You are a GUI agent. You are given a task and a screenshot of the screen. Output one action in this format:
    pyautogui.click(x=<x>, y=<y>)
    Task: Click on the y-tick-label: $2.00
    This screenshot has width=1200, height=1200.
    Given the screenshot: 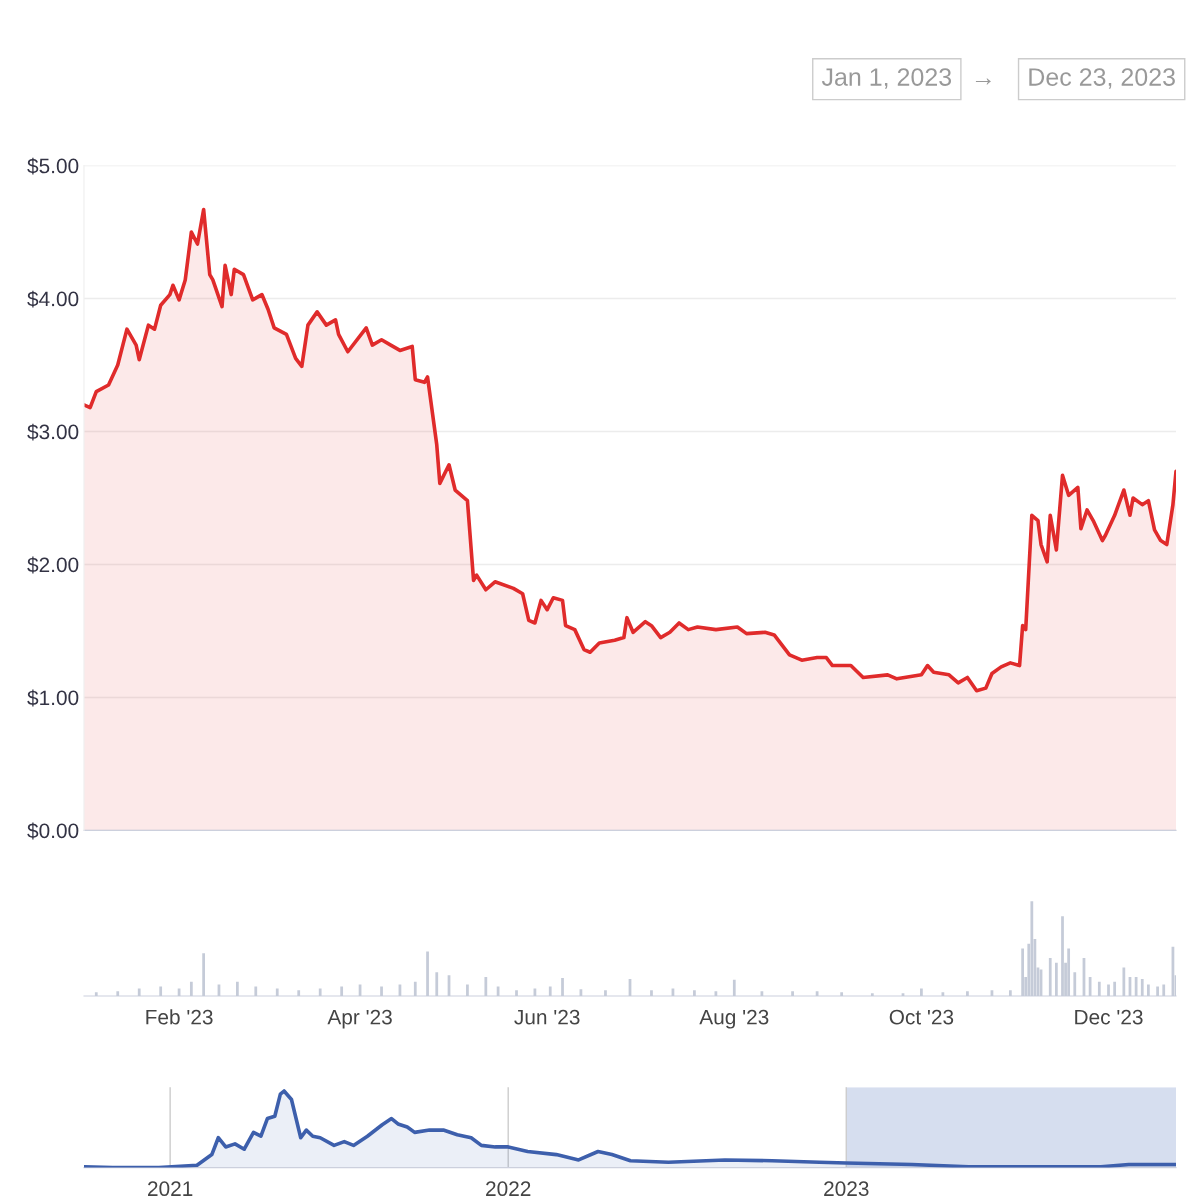 What is the action you would take?
    pyautogui.click(x=53, y=565)
    